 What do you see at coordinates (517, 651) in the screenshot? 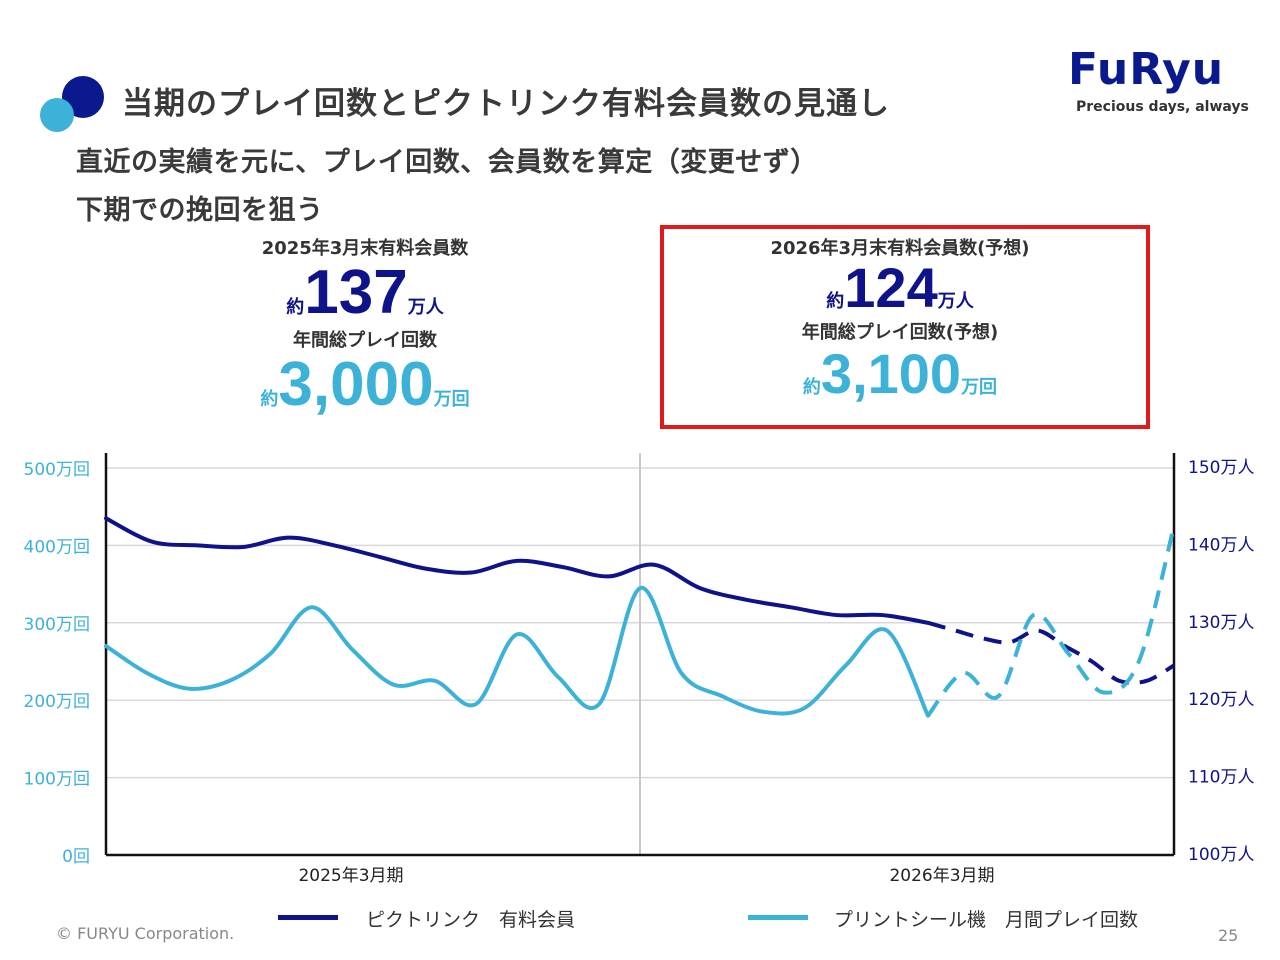
I see `series-1-actual-line` at bounding box center [517, 651].